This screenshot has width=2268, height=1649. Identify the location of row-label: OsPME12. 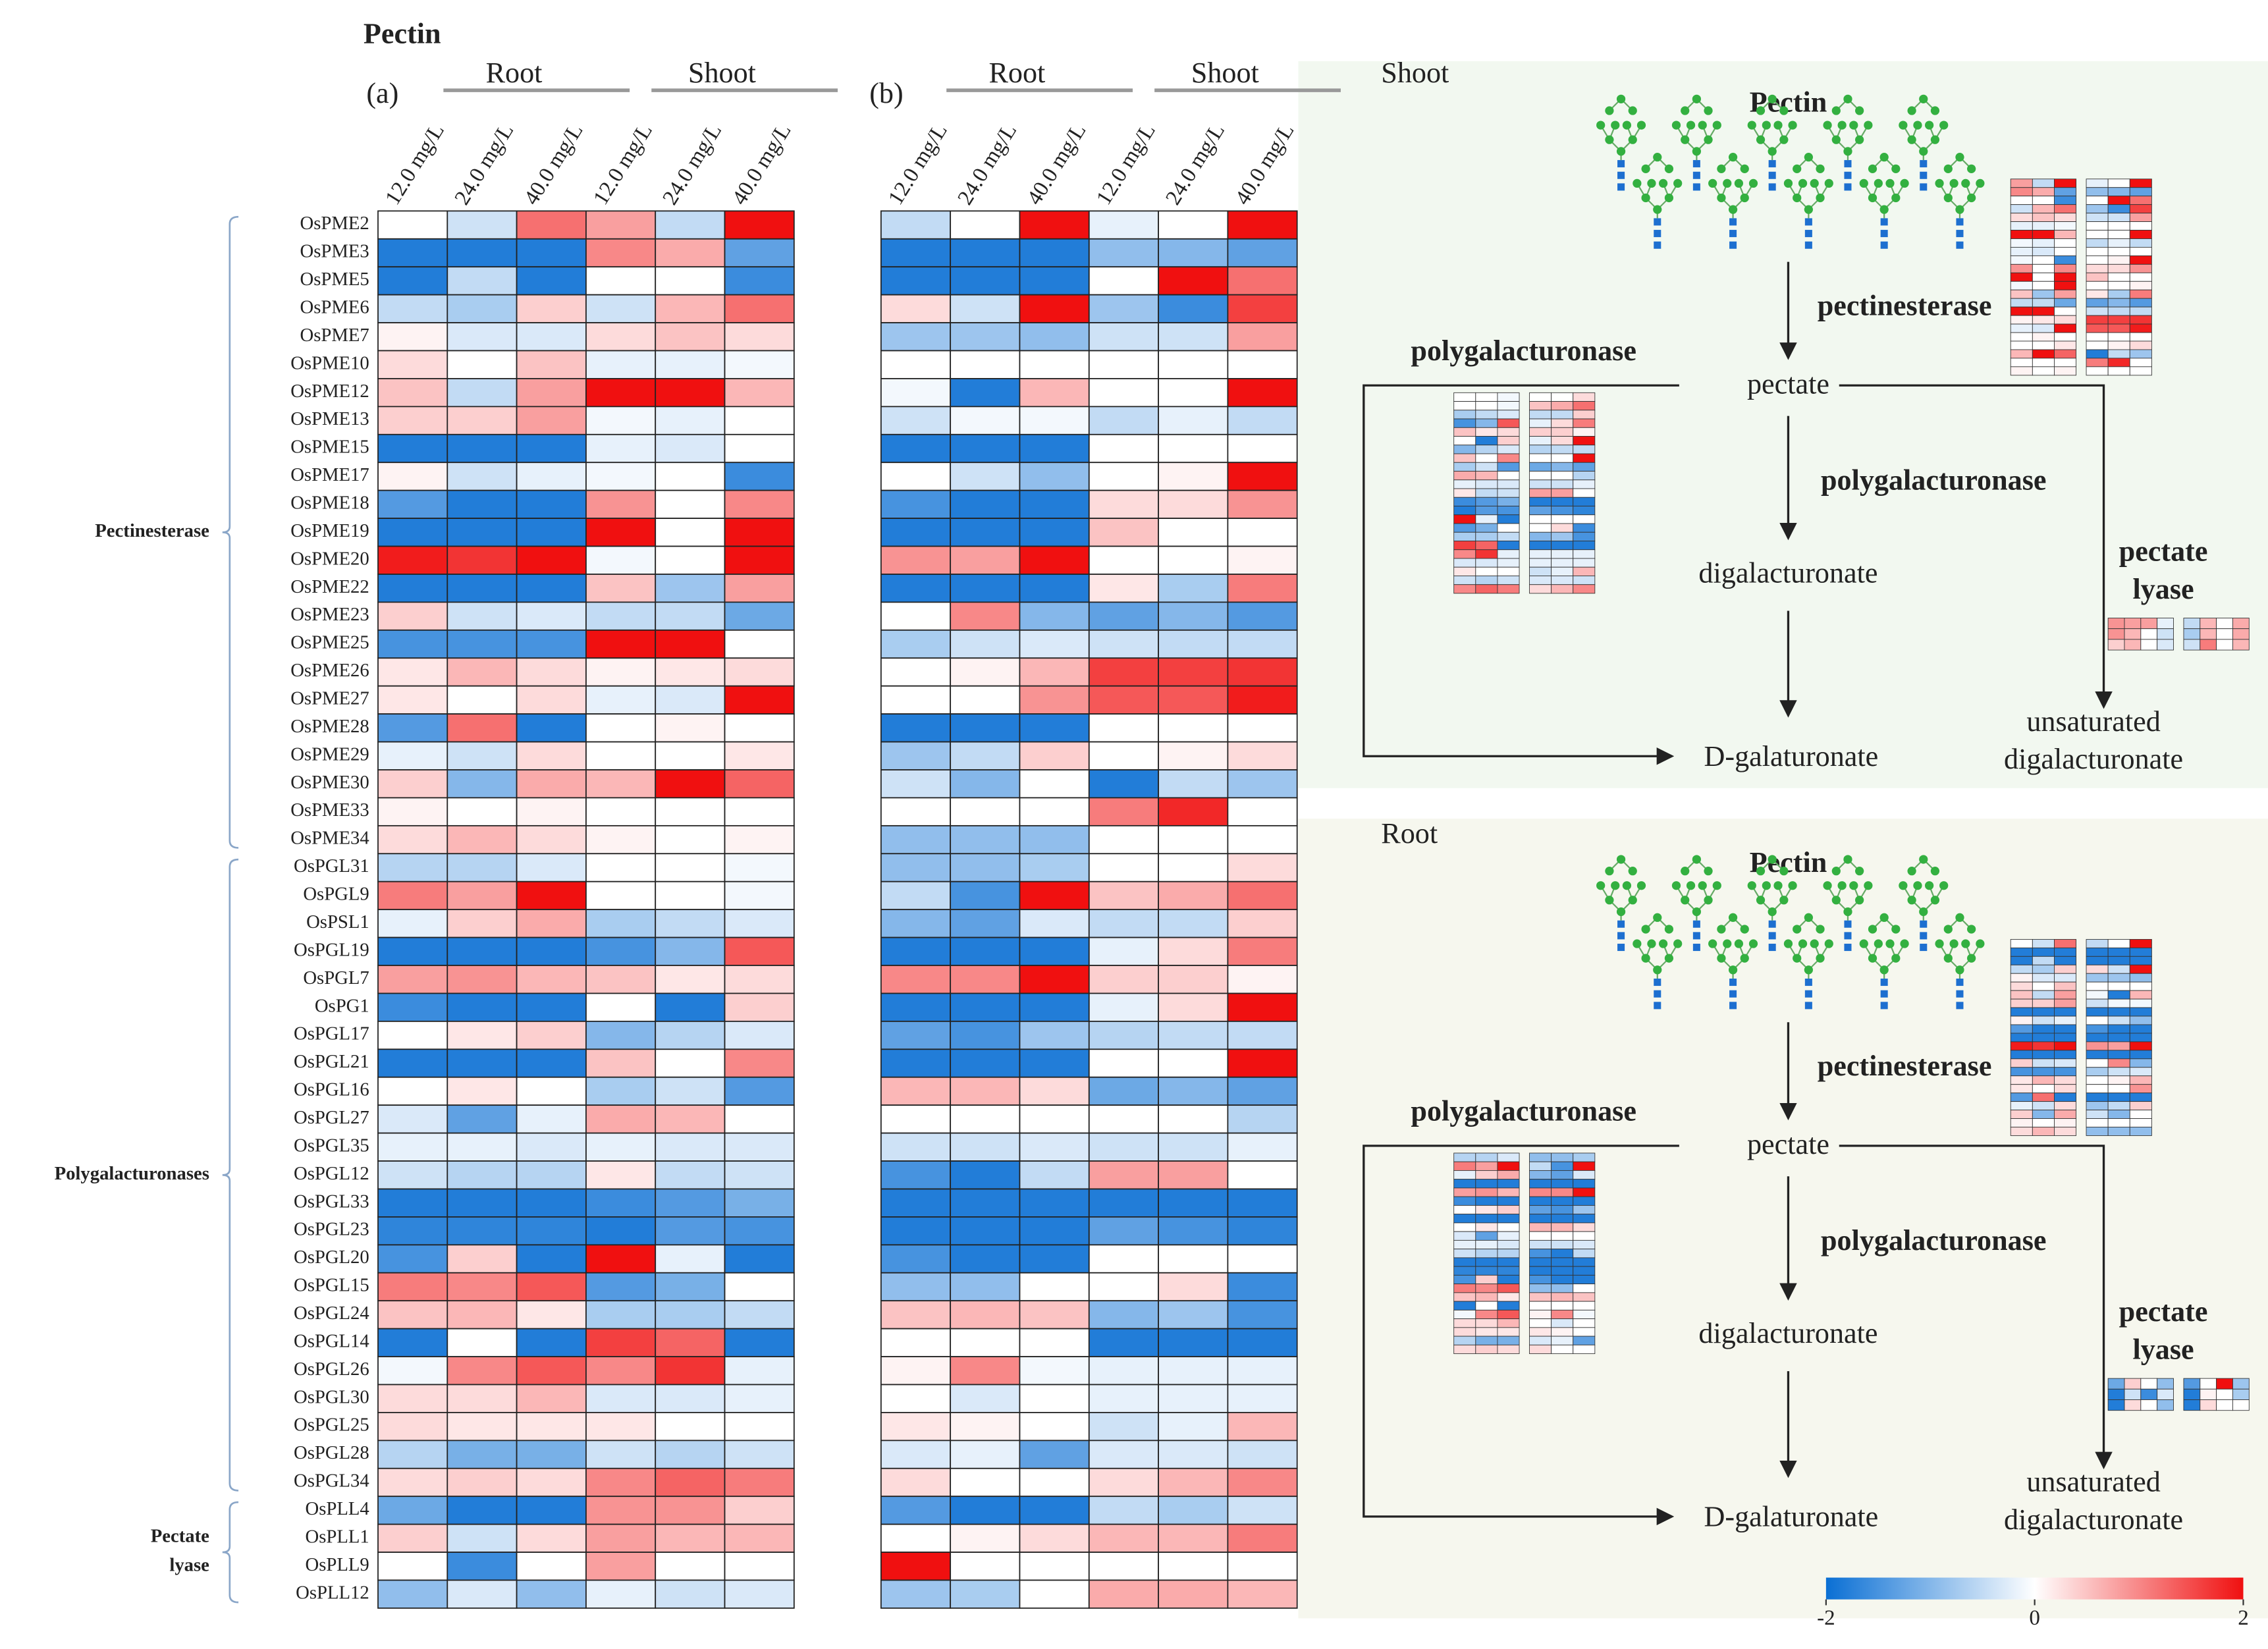
(330, 391).